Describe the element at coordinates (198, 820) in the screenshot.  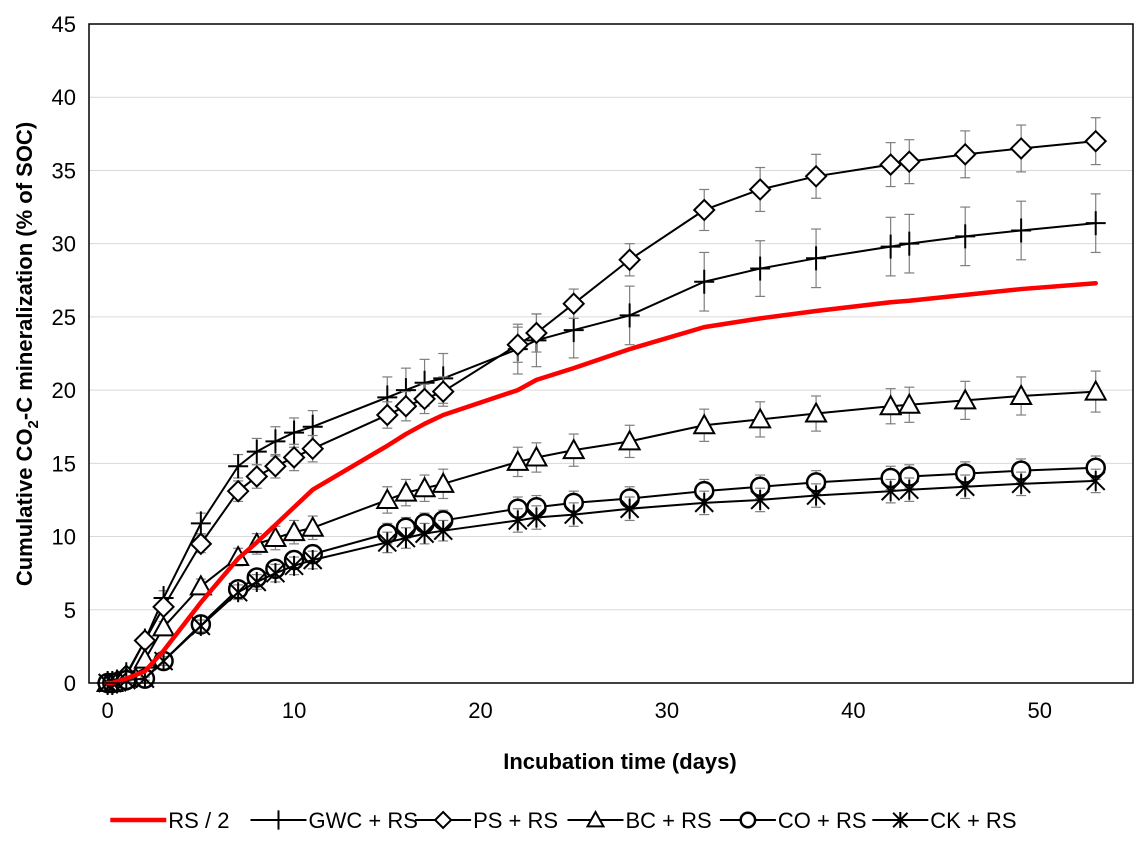
I see `legend-label-rs-2: RS / 2` at that location.